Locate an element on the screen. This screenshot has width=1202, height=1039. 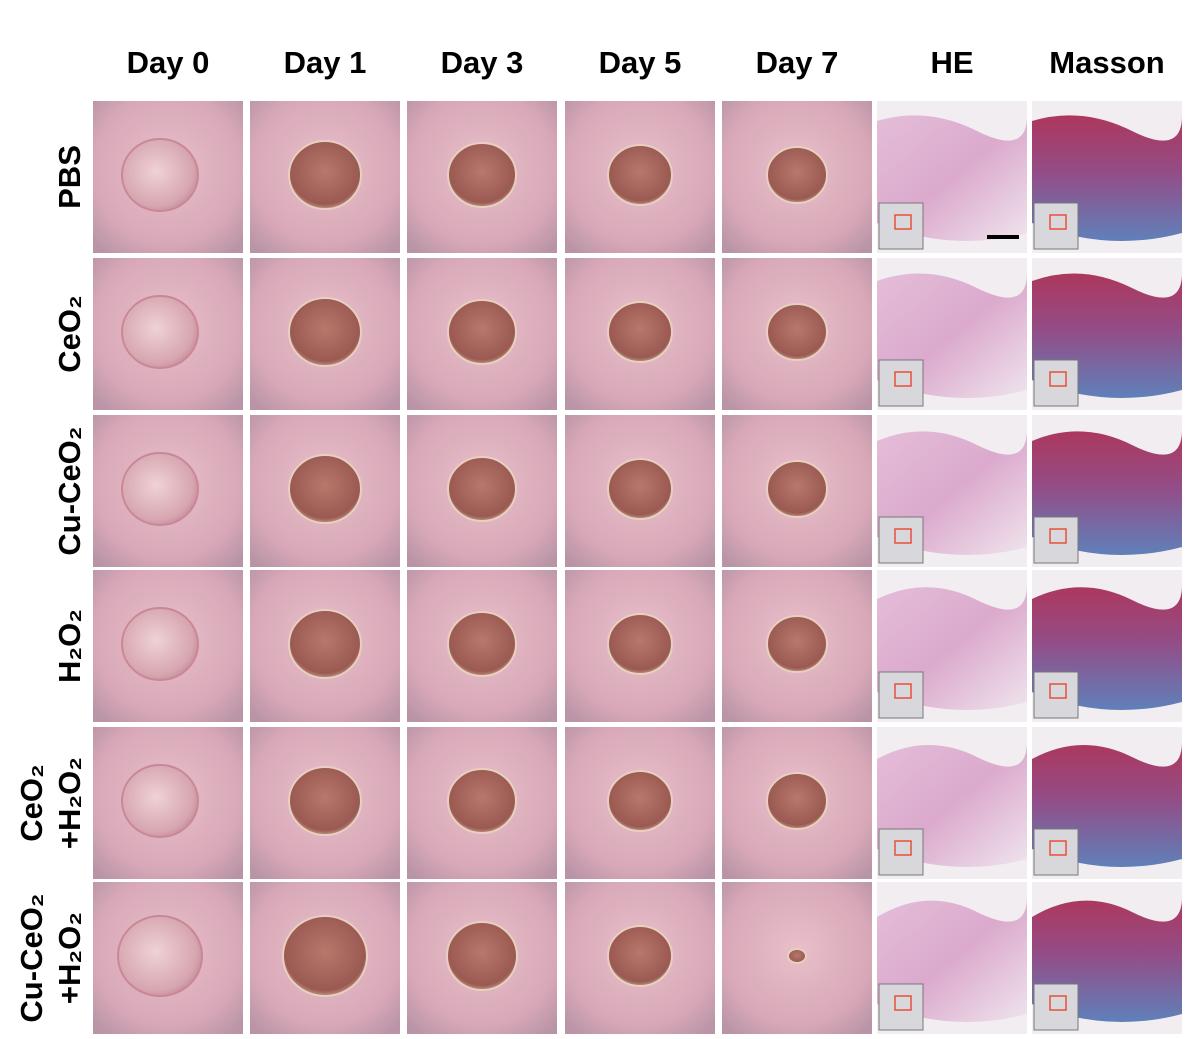
column-header: Day 0 is located at coordinates (168, 62).